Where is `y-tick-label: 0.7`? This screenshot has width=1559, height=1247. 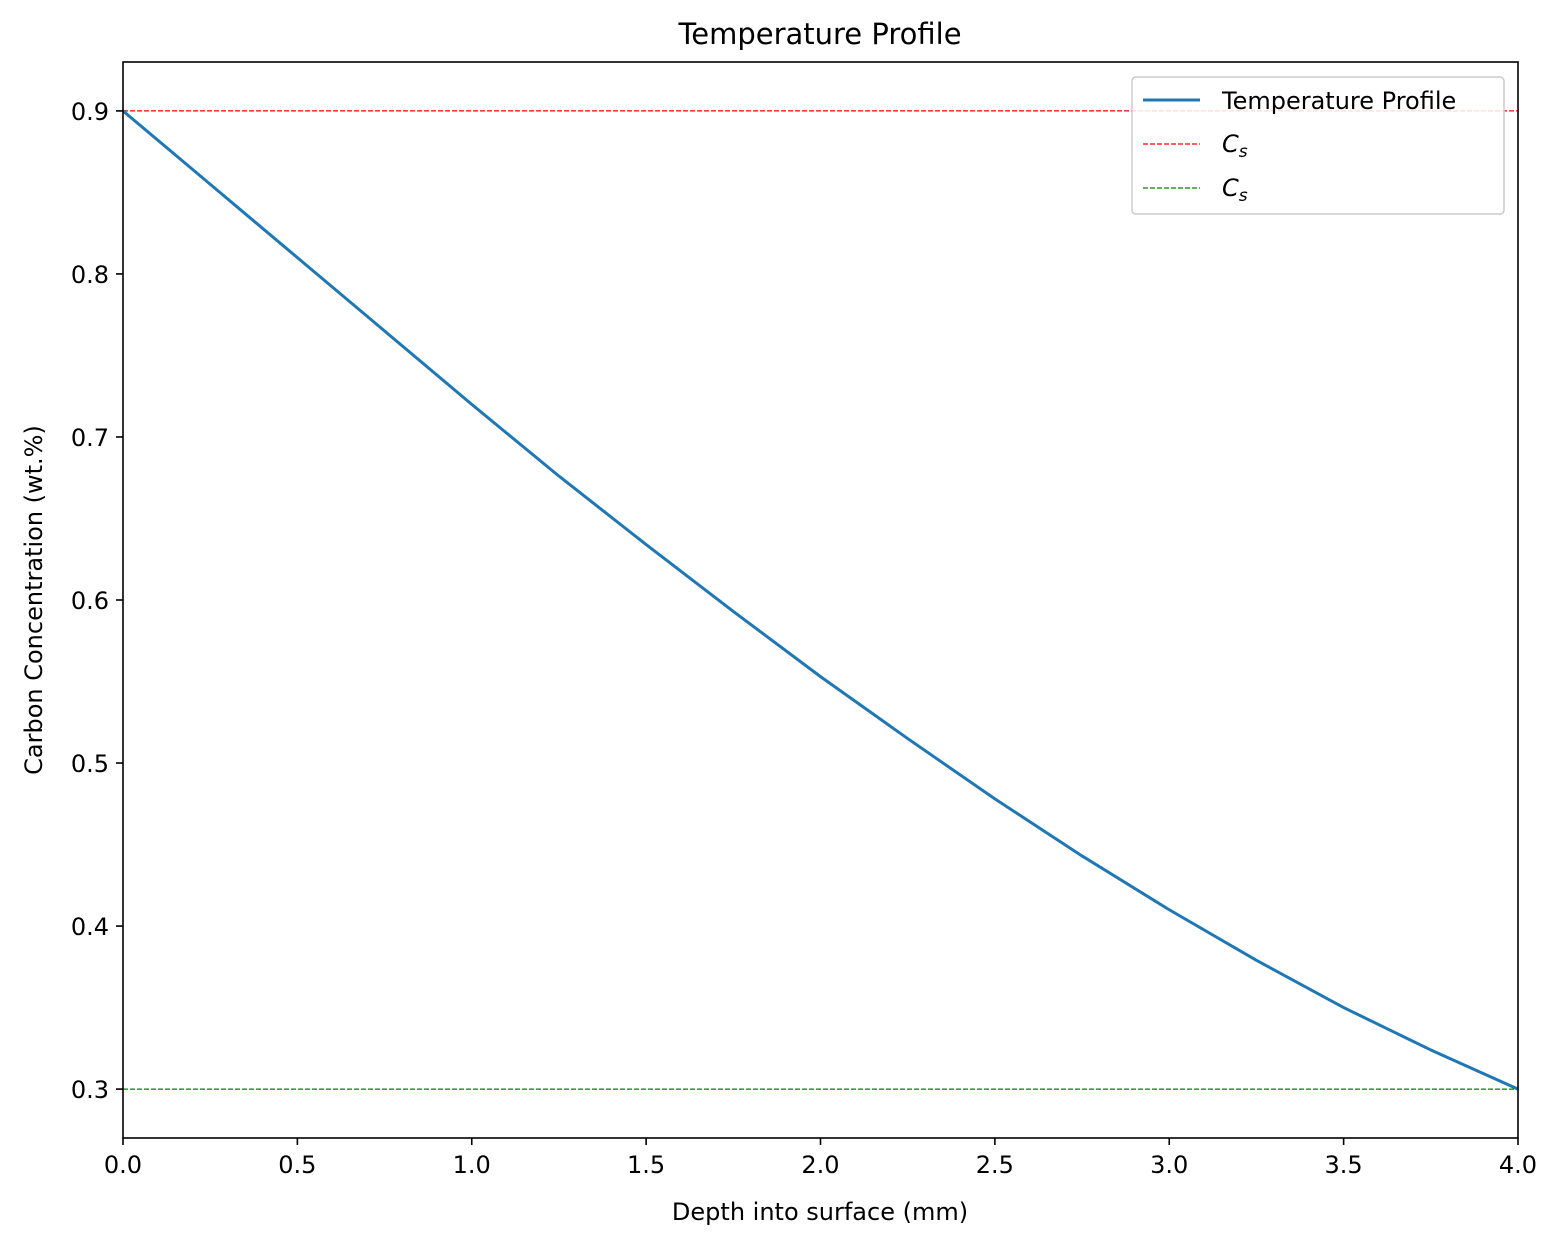 y-tick-label: 0.7 is located at coordinates (90, 438).